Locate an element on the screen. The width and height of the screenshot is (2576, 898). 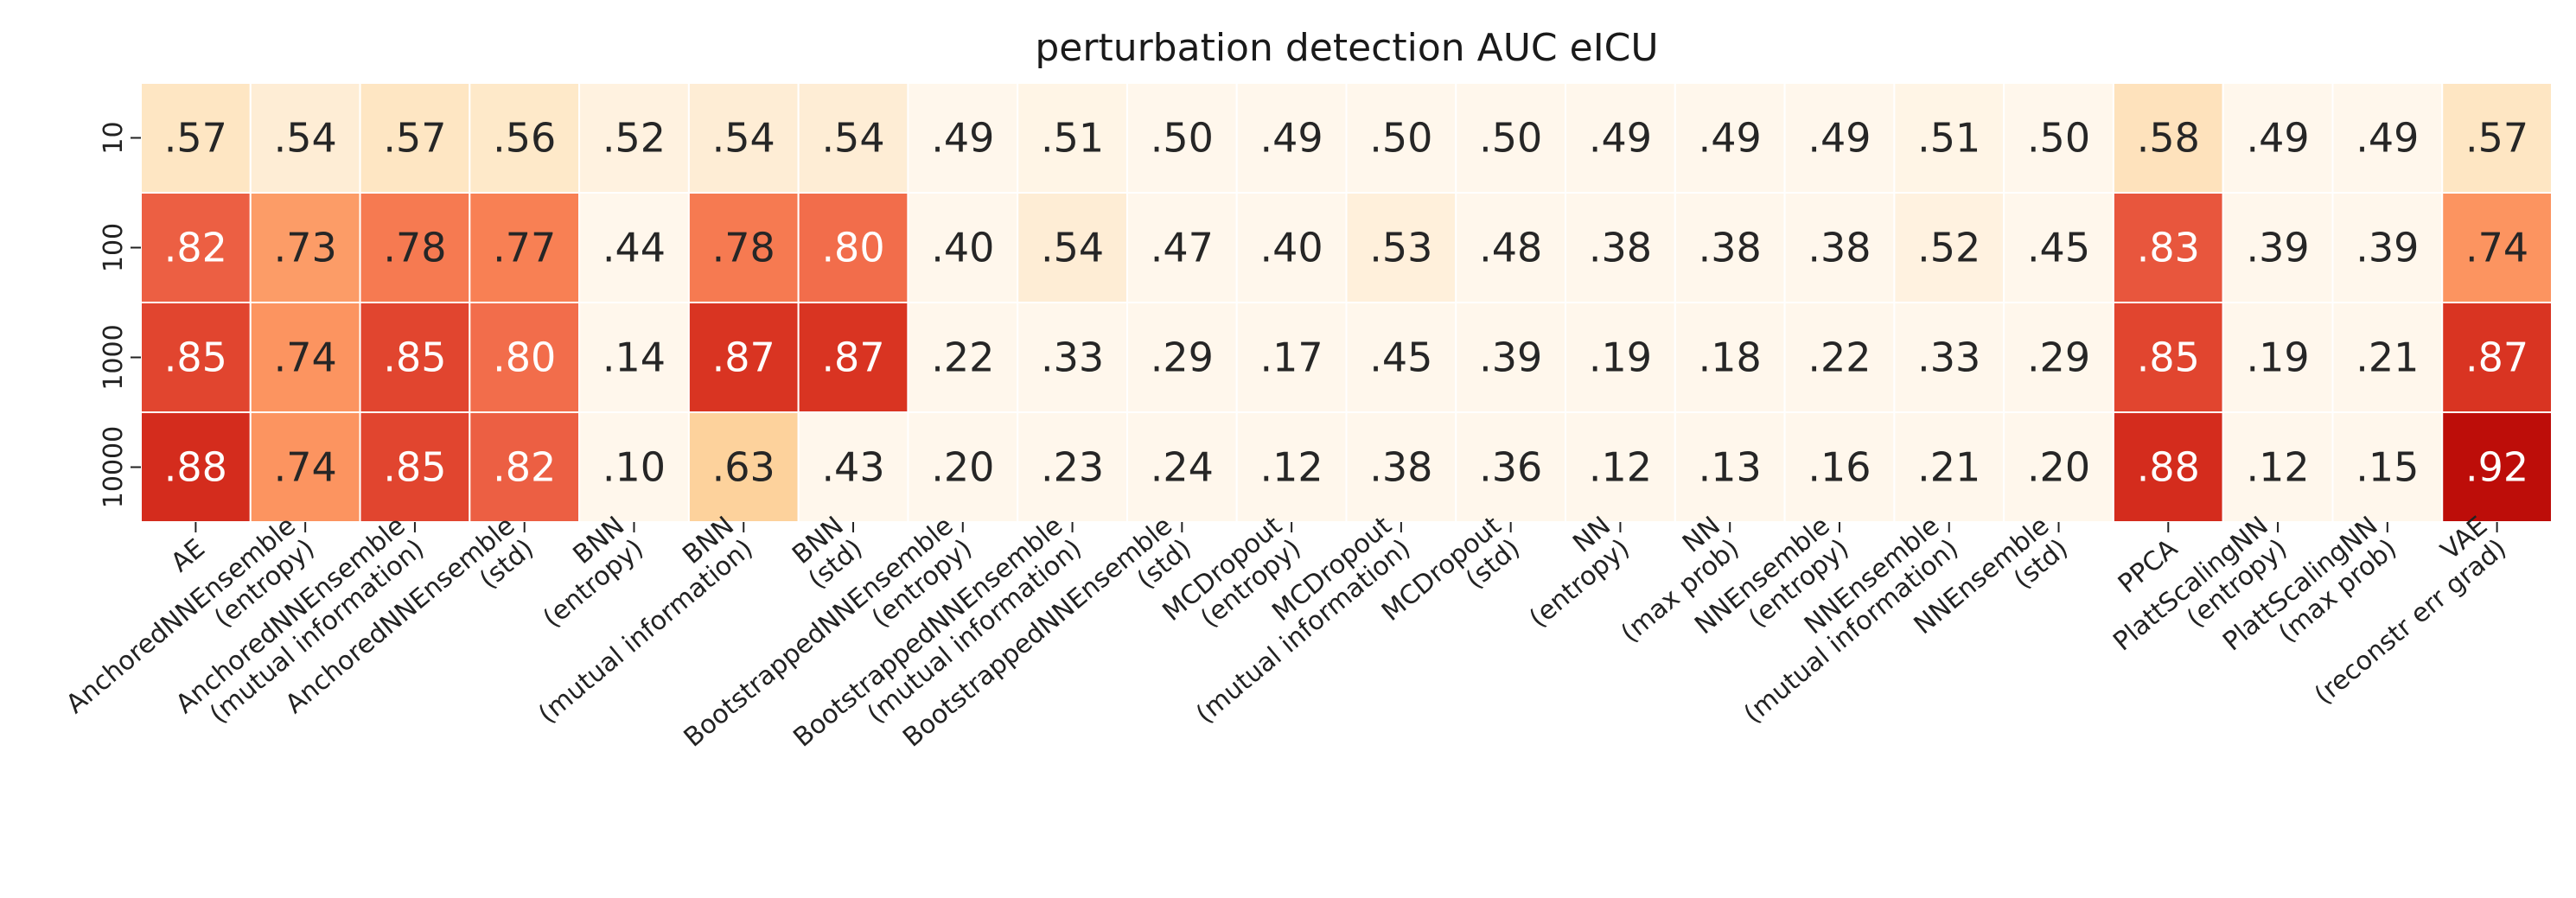
cell-value-label: .73 is located at coordinates (305, 248).